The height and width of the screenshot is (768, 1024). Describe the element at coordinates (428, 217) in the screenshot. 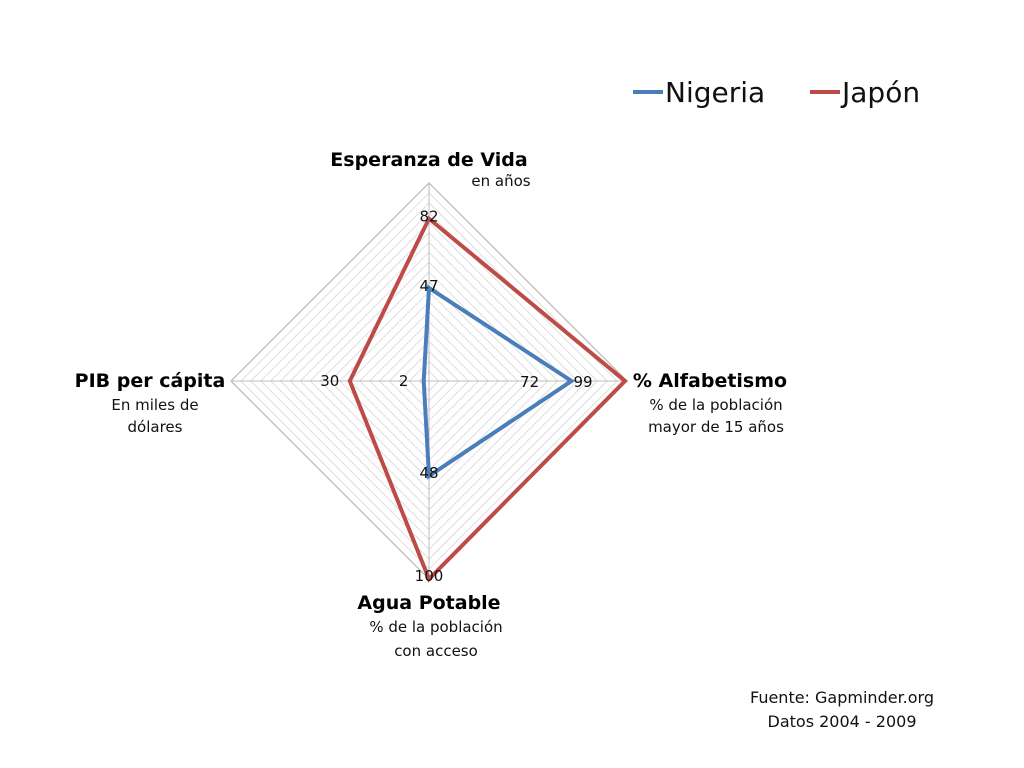

I see `value-label-japón-vida: 82` at that location.